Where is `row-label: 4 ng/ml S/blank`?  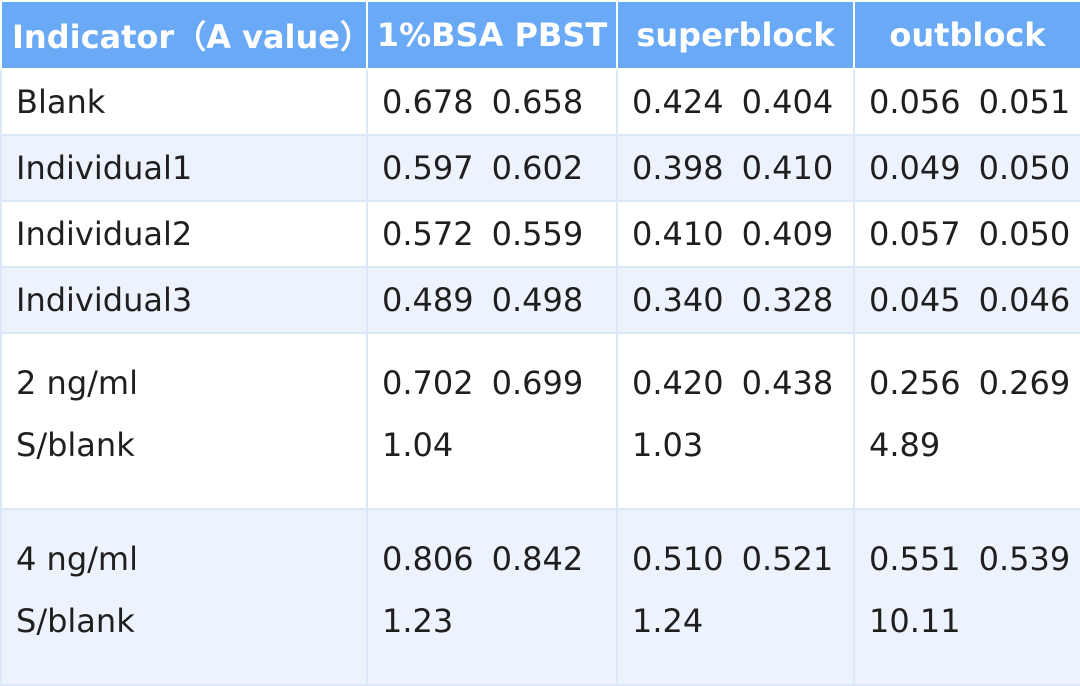
row-label: 4 ng/ml S/blank is located at coordinates (184, 597).